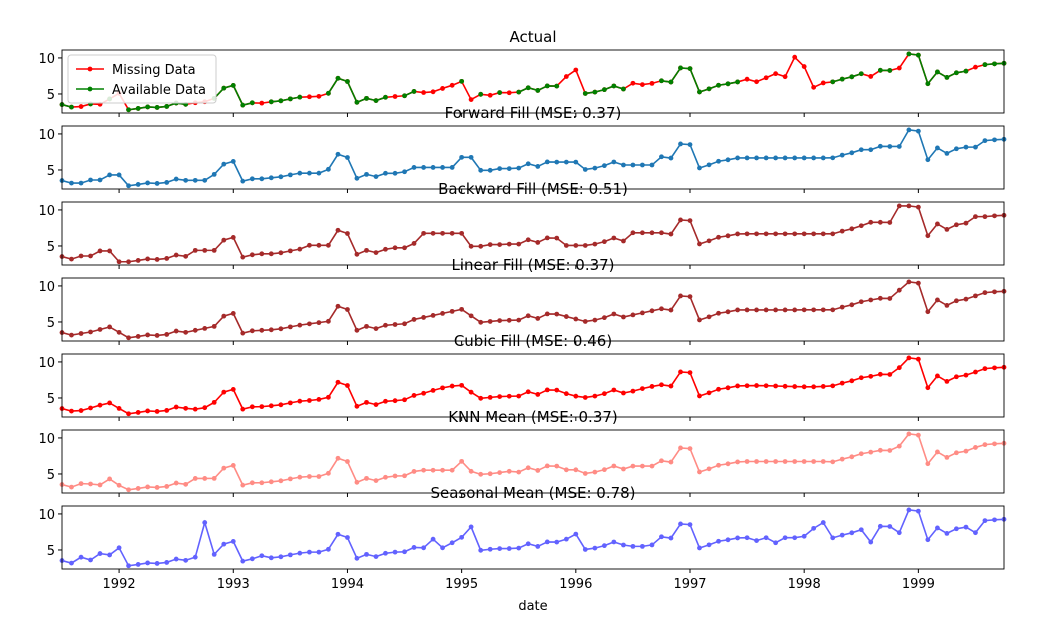 The width and height of the screenshot is (1041, 626). Describe the element at coordinates (154, 70) in the screenshot. I see `legend-label: Missing Data` at that location.